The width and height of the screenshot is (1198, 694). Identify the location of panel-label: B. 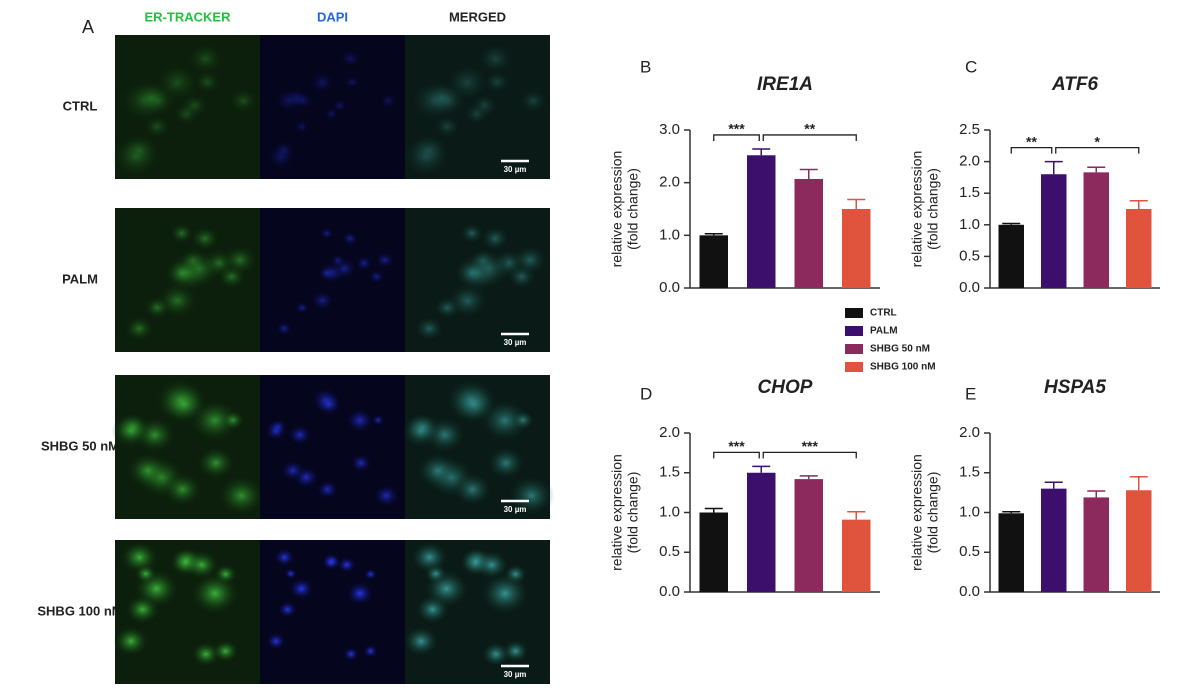
(645, 66).